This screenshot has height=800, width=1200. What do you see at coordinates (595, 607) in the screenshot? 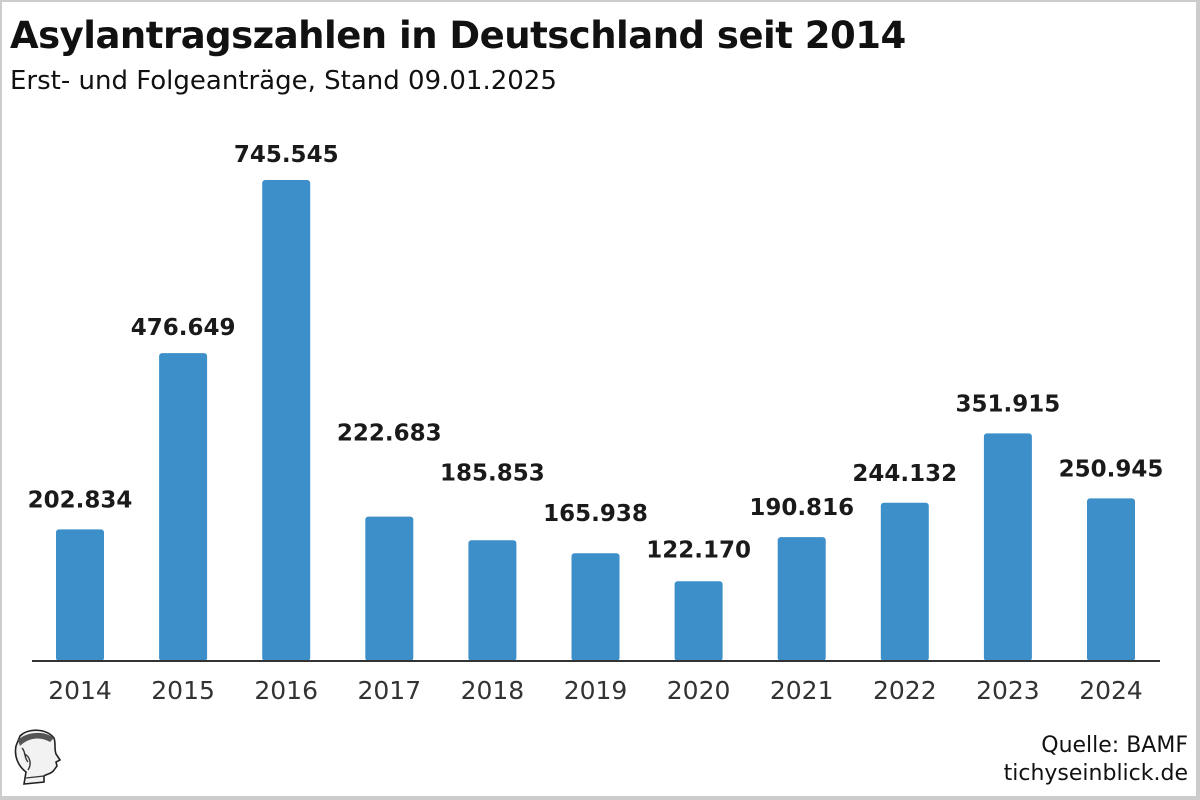
I see `bar-2019` at bounding box center [595, 607].